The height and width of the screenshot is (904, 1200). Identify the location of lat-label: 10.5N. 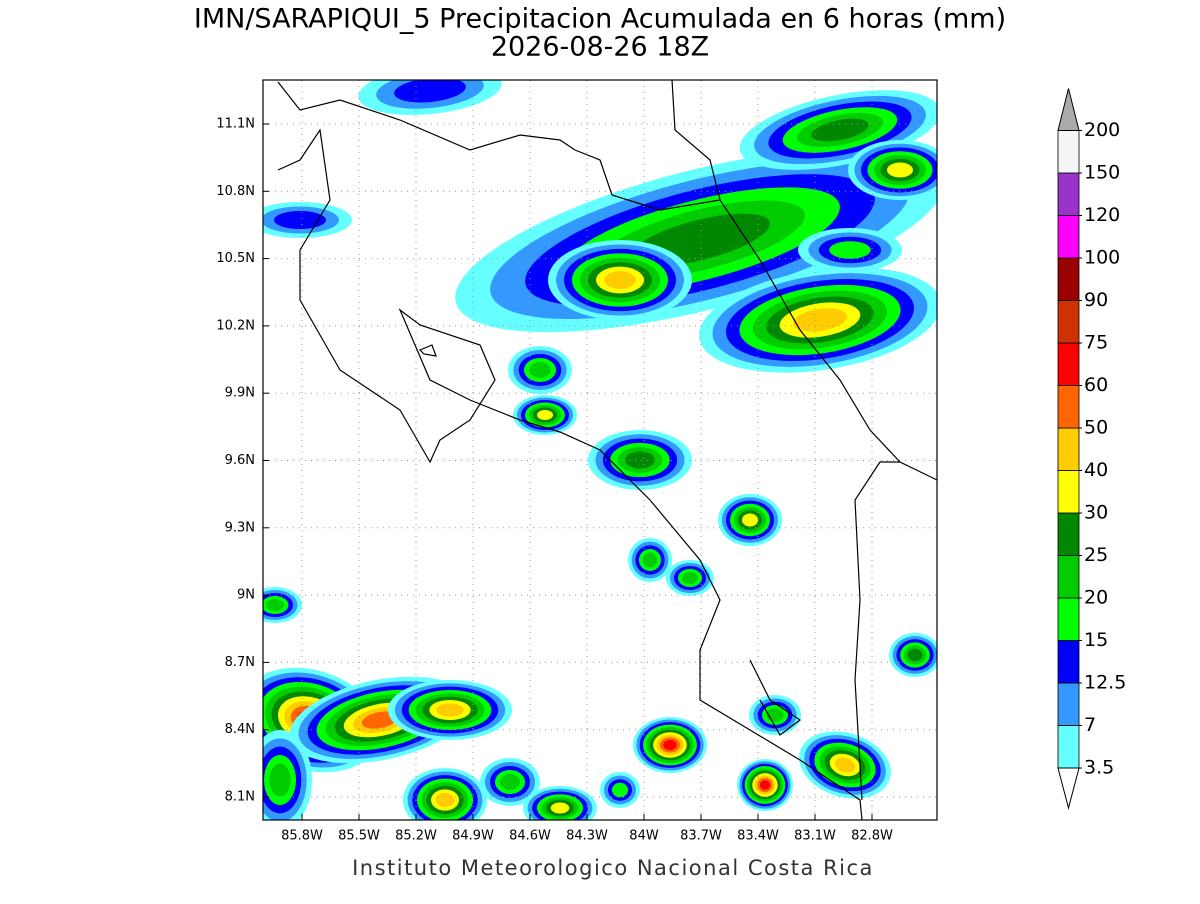
(235, 258).